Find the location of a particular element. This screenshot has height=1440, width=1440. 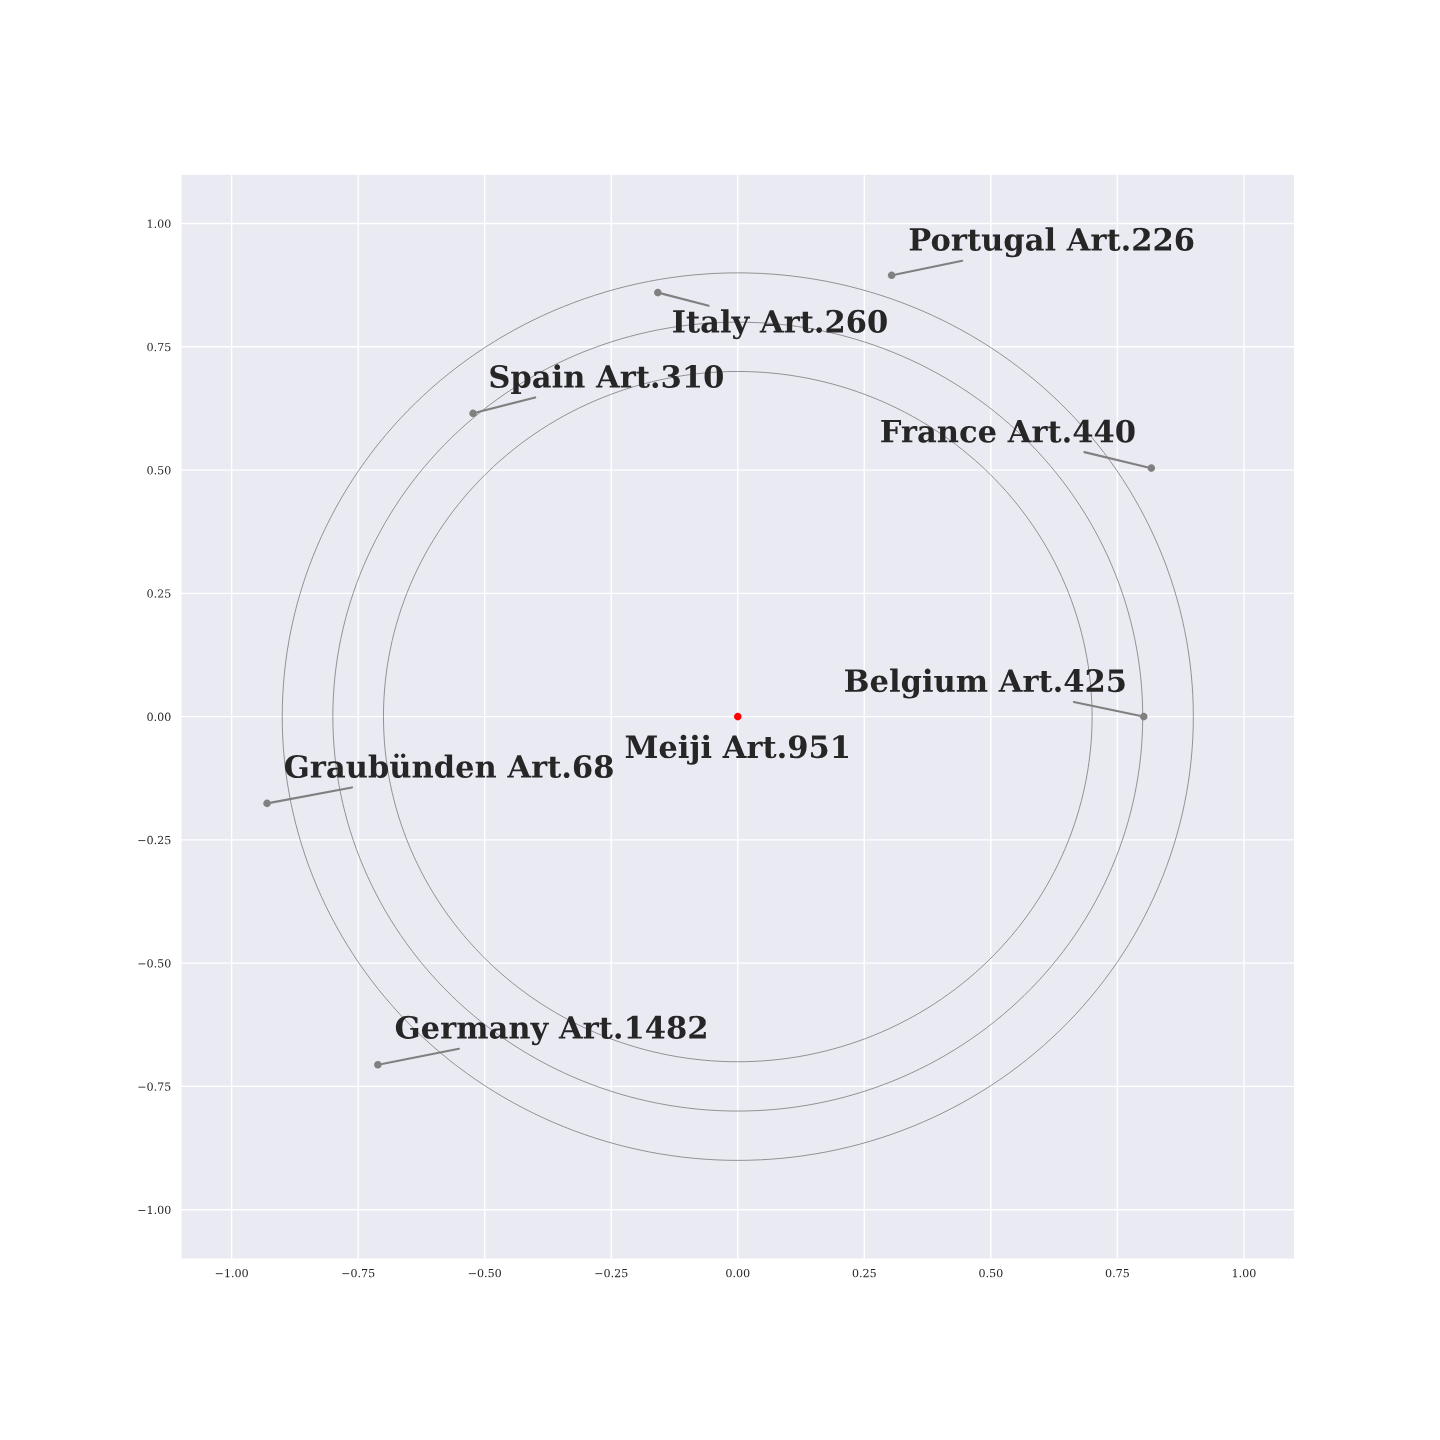

x-tick-label: −0.50 is located at coordinates (484, 1273).